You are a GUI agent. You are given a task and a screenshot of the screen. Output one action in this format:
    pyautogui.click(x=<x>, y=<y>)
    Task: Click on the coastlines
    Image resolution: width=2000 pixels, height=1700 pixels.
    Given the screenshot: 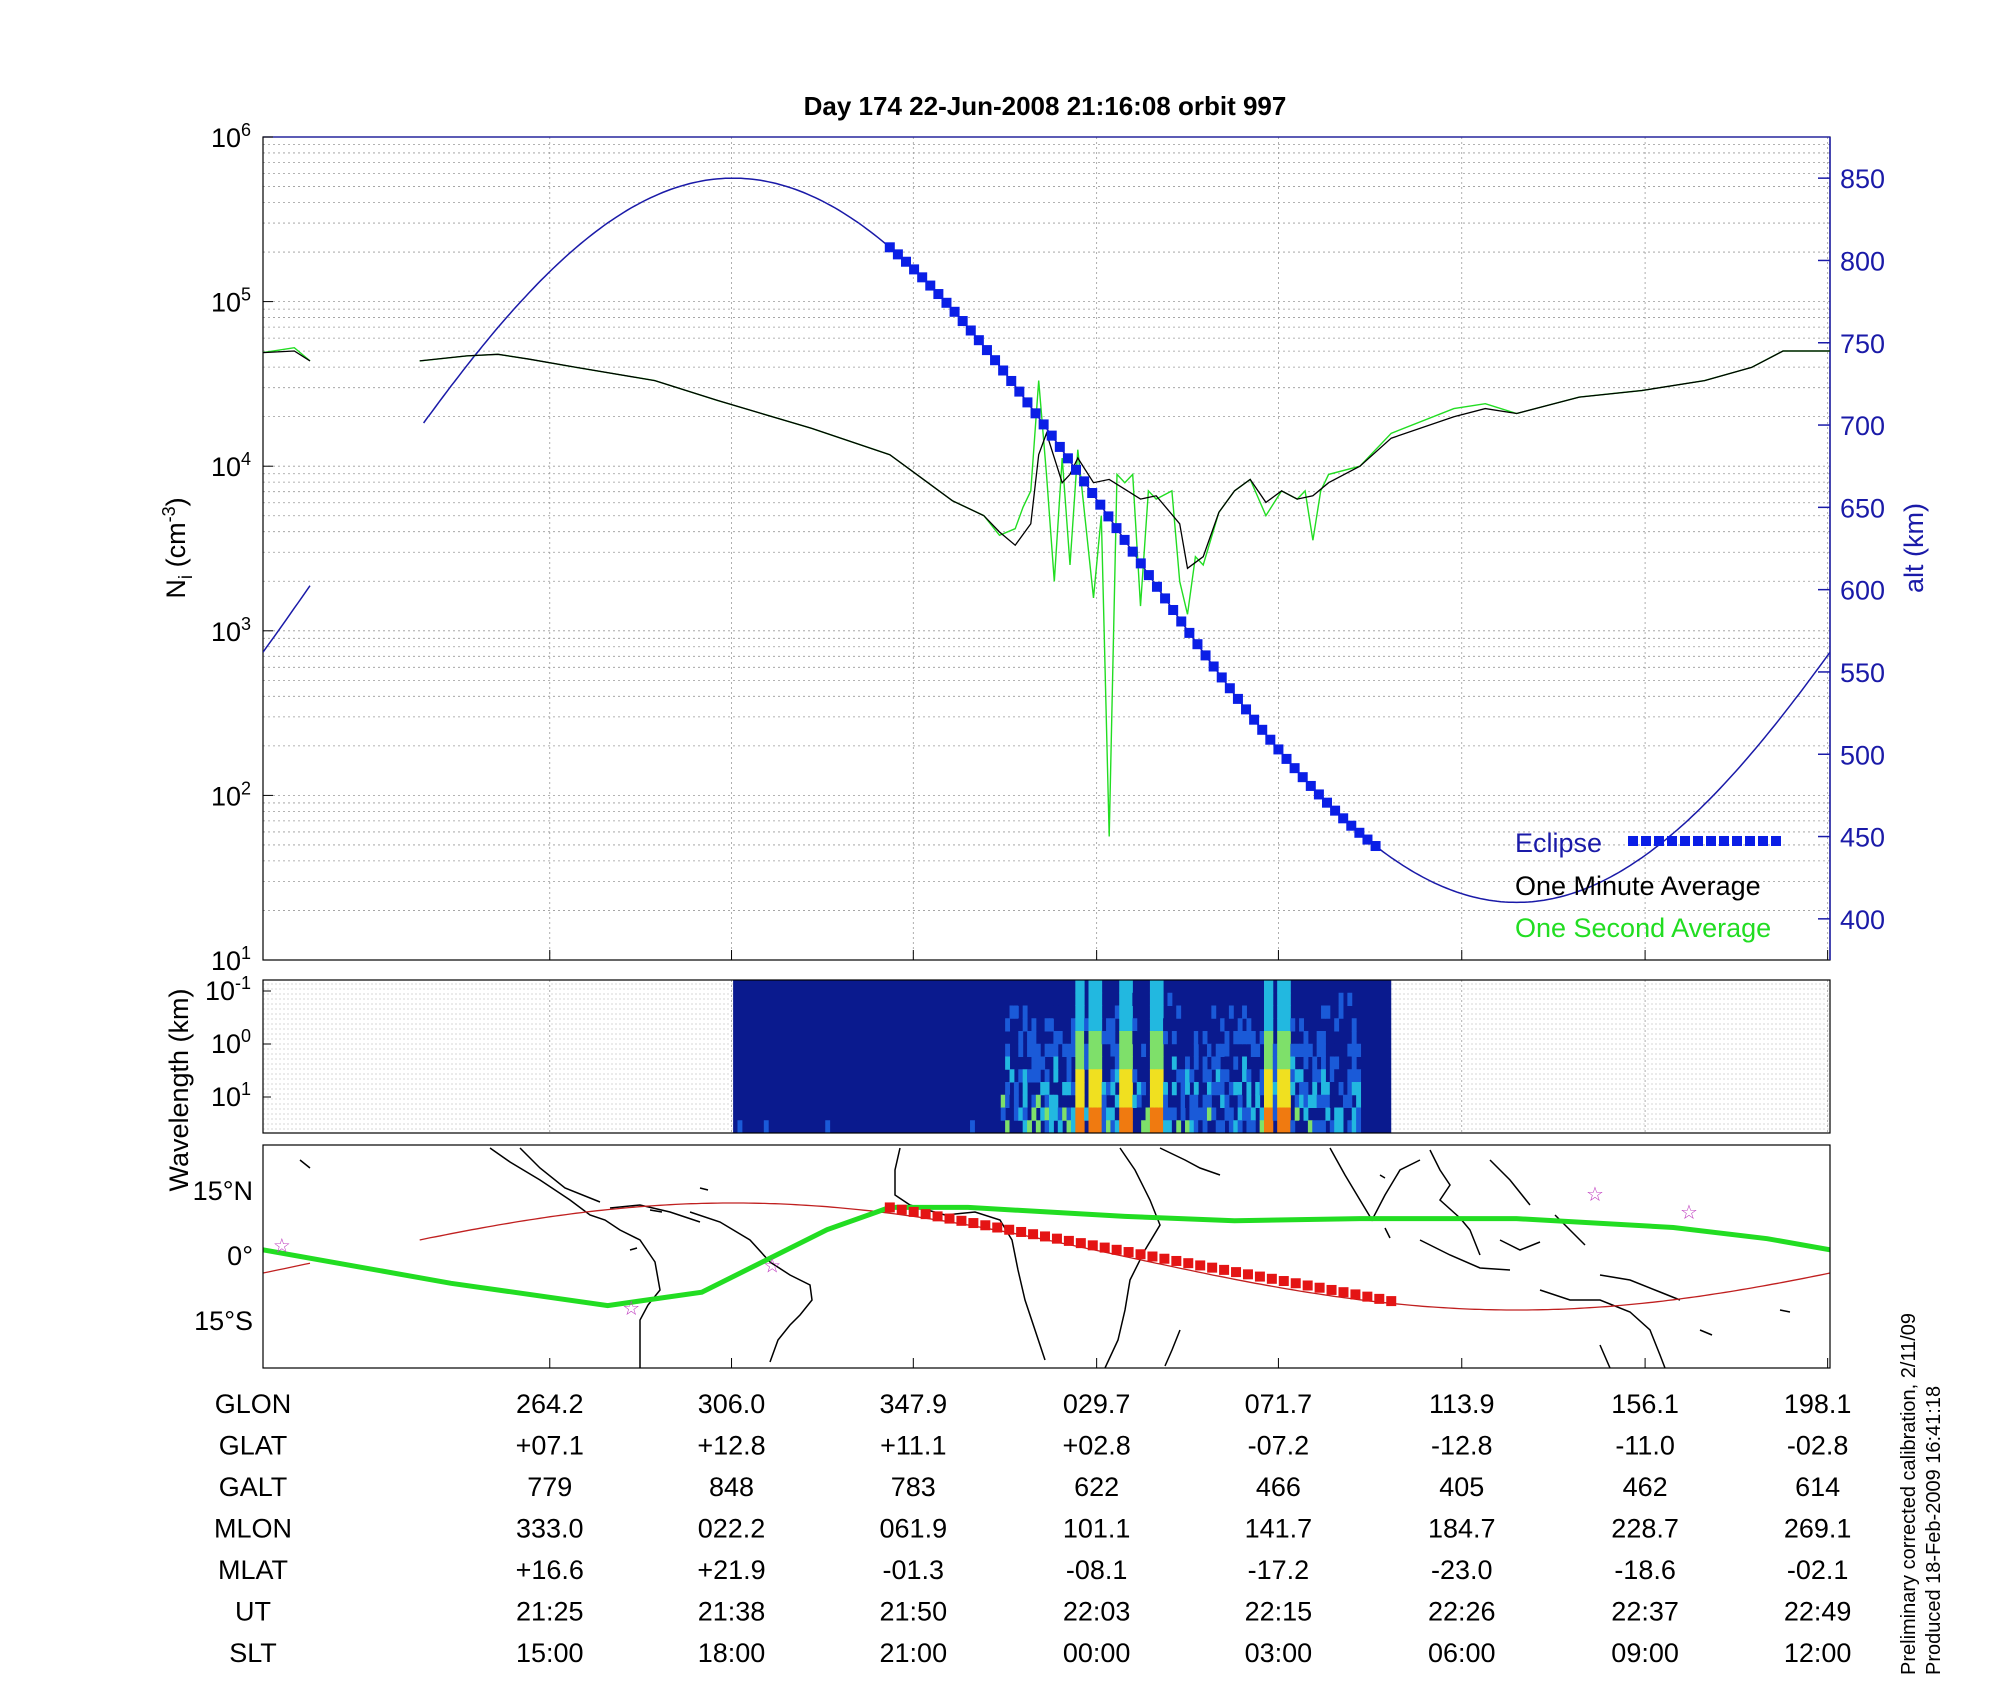 What is the action you would take?
    pyautogui.click(x=1045, y=1257)
    